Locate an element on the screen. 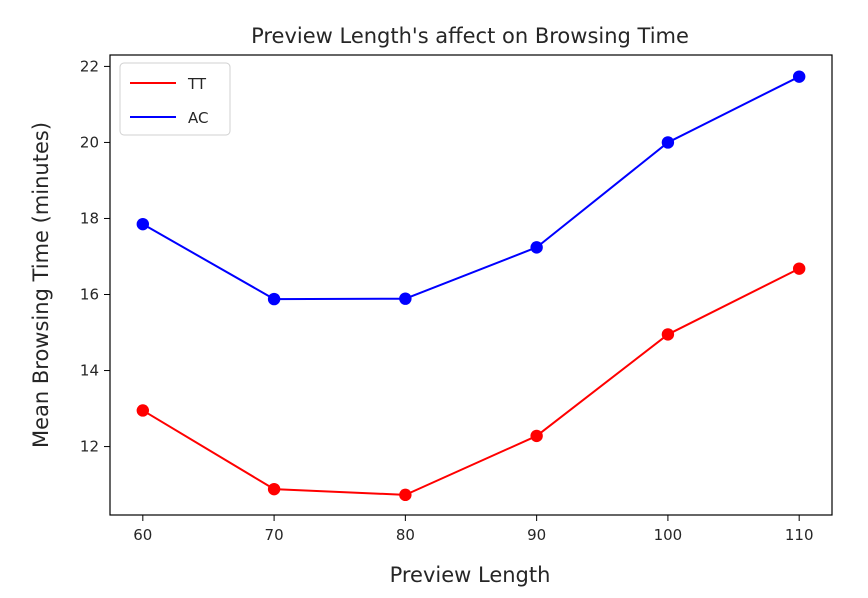  y-tick-label: 12 is located at coordinates (89, 447).